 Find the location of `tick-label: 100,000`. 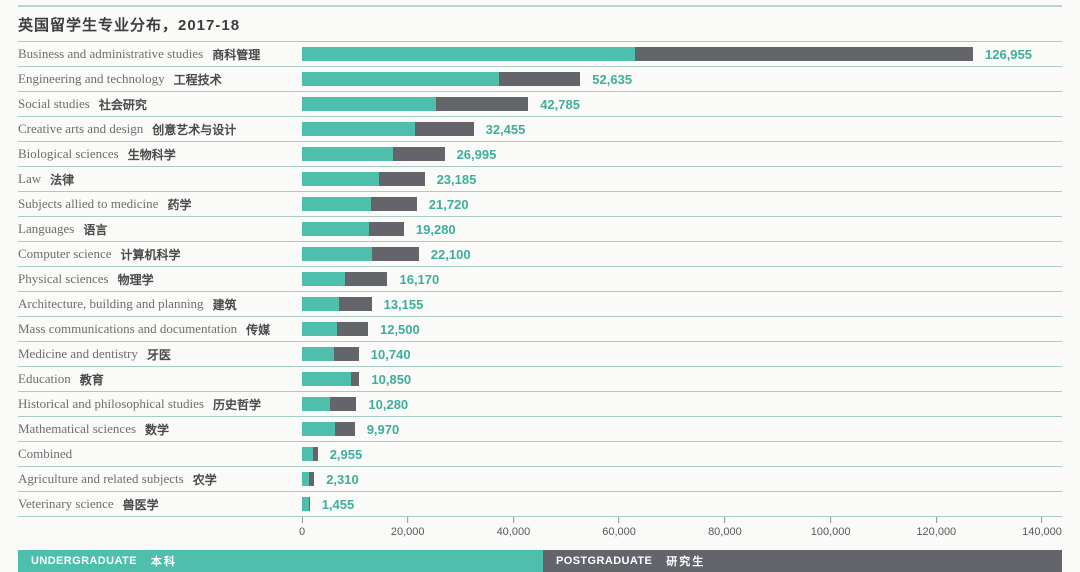

tick-label: 100,000 is located at coordinates (830, 532).